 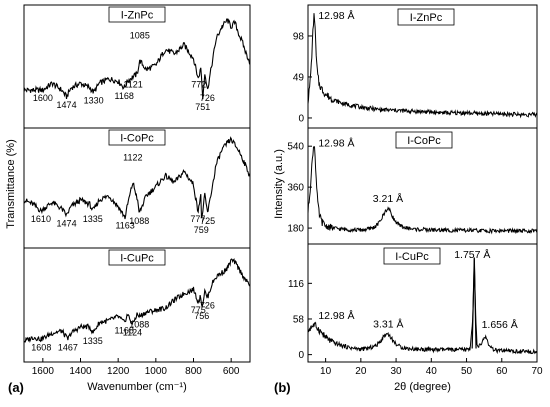 What do you see at coordinates (41, 347) in the screenshot?
I see `band-annotation: 1608` at bounding box center [41, 347].